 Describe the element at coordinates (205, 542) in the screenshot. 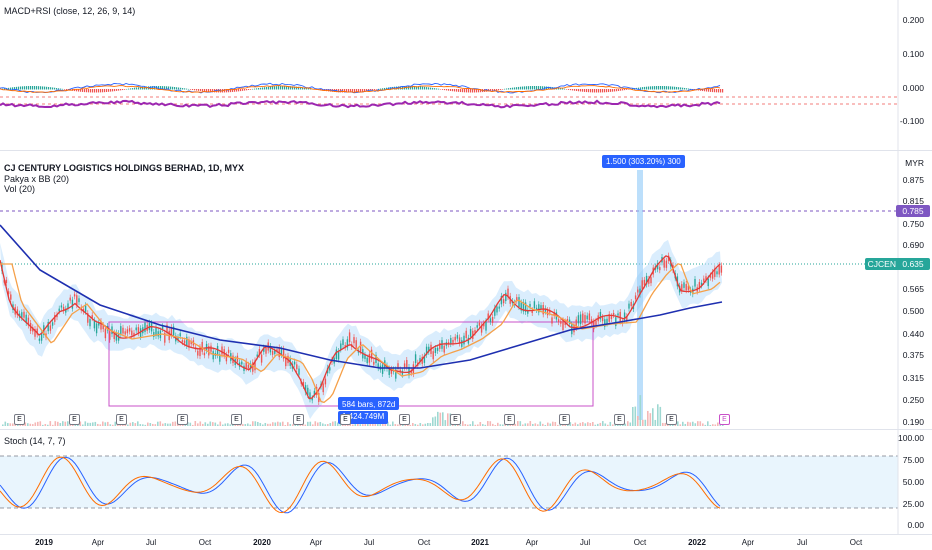

I see `x-tick: Oct` at that location.